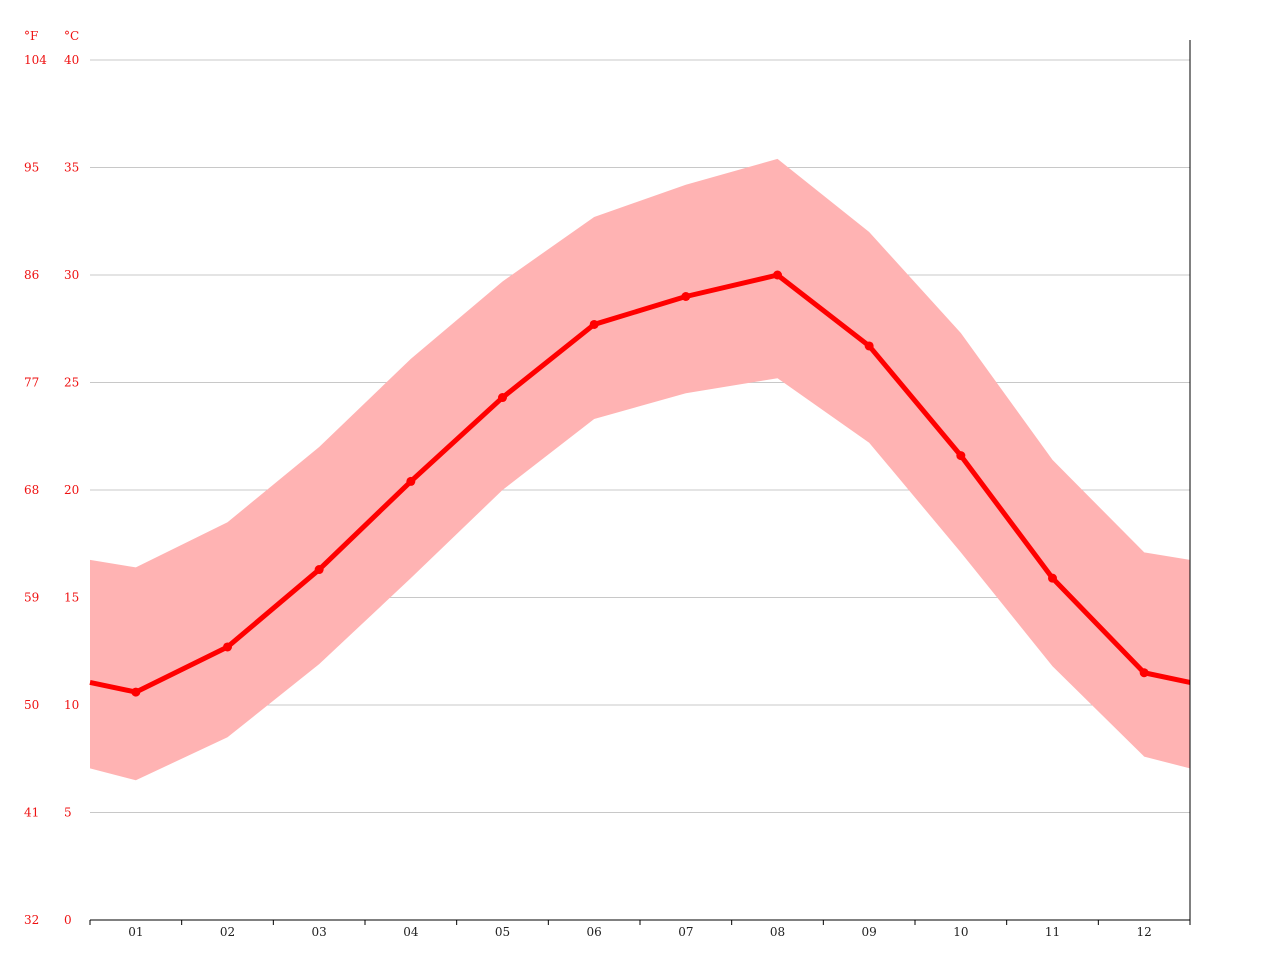 This screenshot has height=960, width=1280. What do you see at coordinates (1144, 932) in the screenshot?
I see `x-tick-label: 12` at bounding box center [1144, 932].